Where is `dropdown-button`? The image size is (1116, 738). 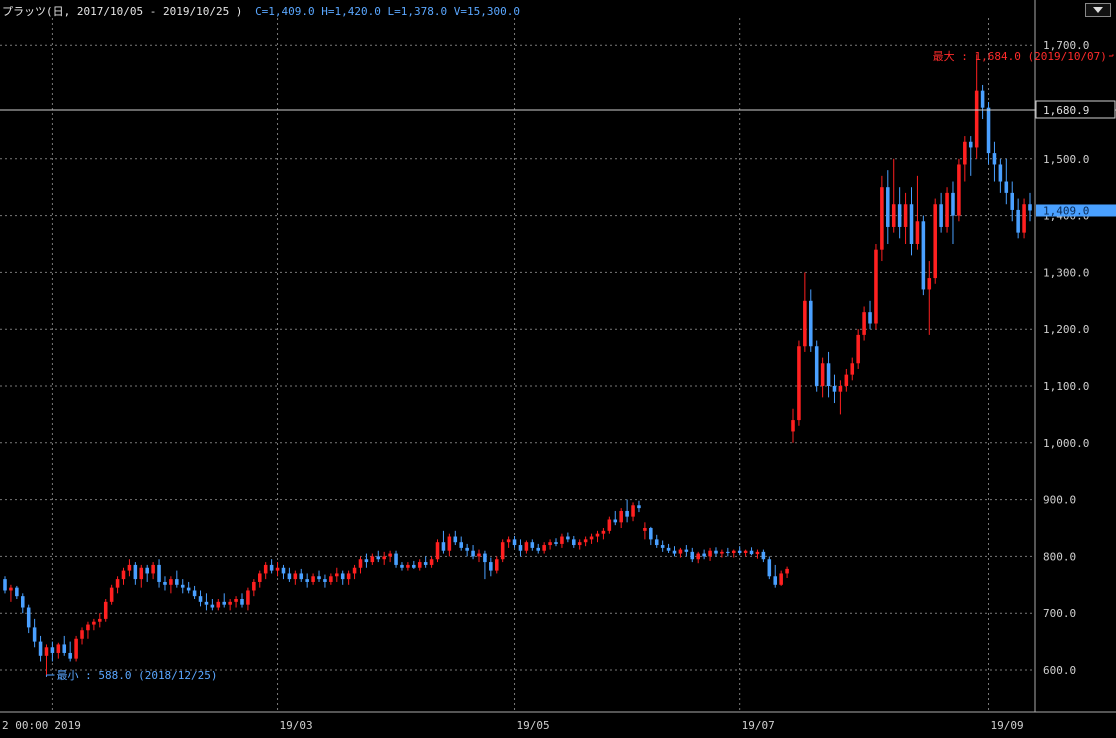
dropdown-button is located at coordinates (1098, 10).